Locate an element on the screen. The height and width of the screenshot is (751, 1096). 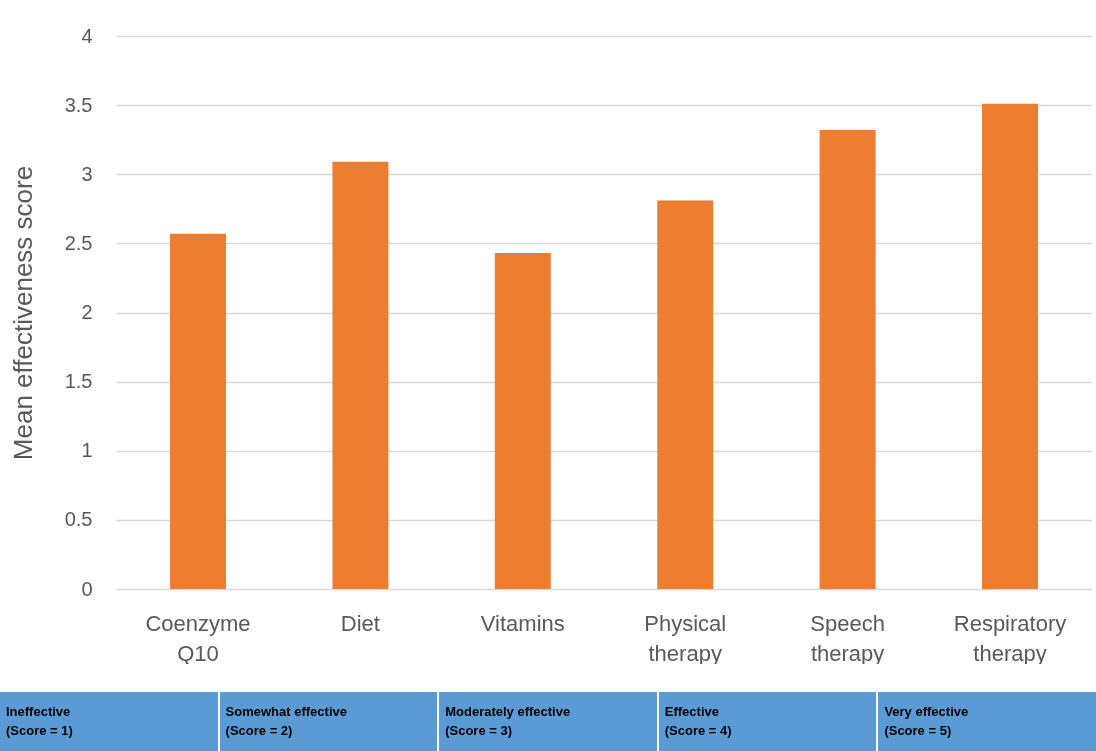
text: Effective (Score = 4) is located at coordinates (766, 721).